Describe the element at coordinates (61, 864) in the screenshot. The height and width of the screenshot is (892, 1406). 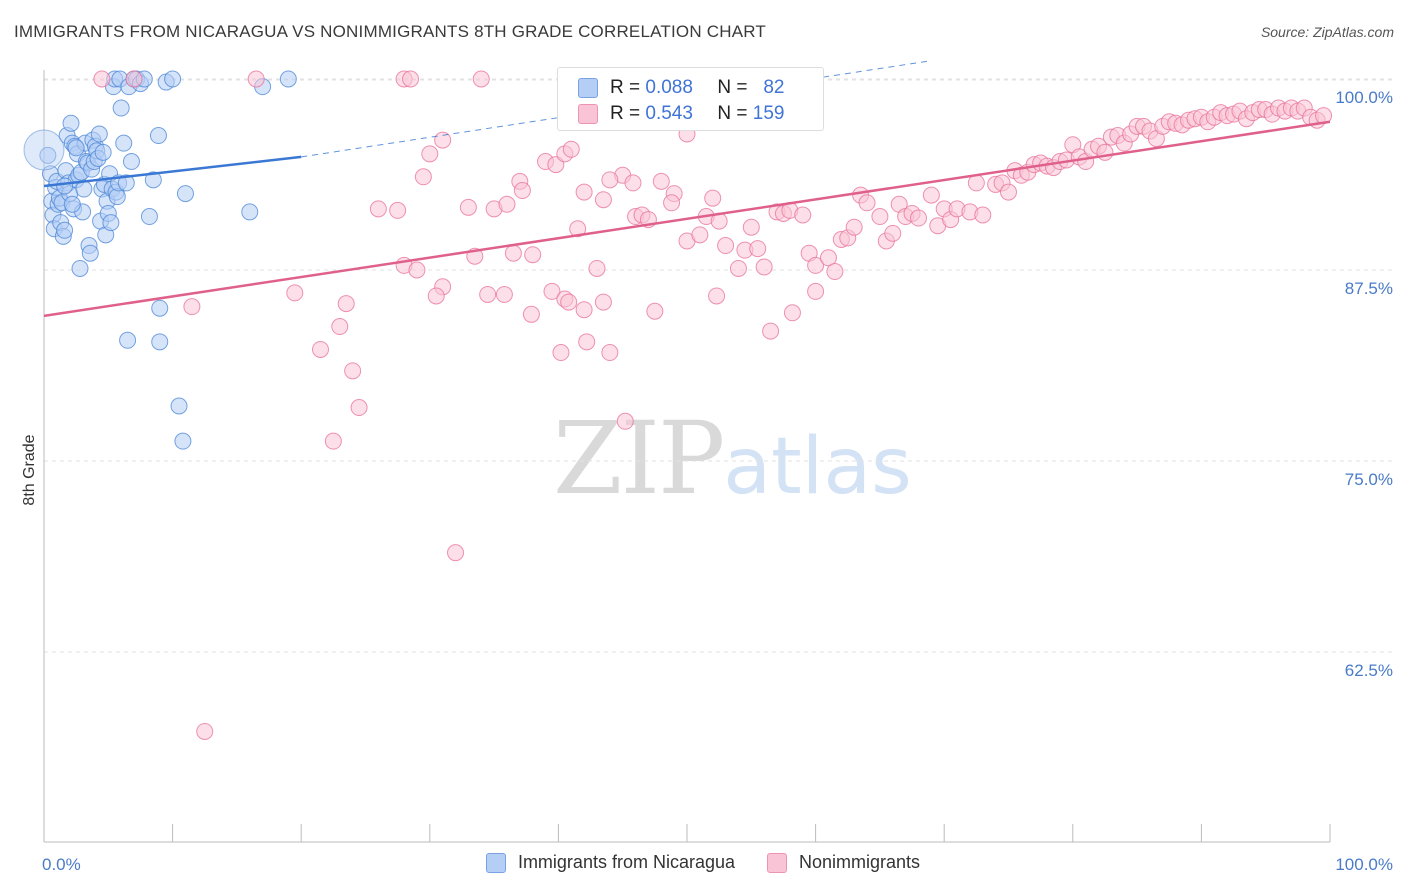
I see `x-tick-label: 0.0%` at that location.